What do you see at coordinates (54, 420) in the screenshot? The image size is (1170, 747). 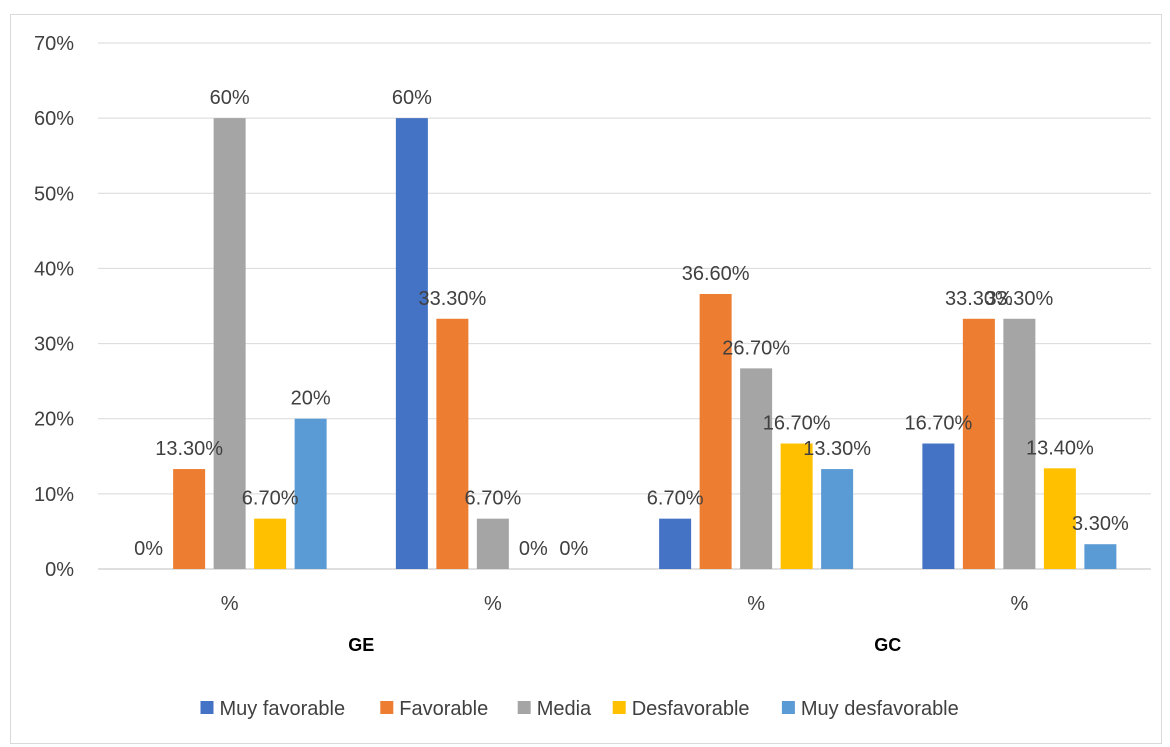 I see `y-tick-label: 20%` at bounding box center [54, 420].